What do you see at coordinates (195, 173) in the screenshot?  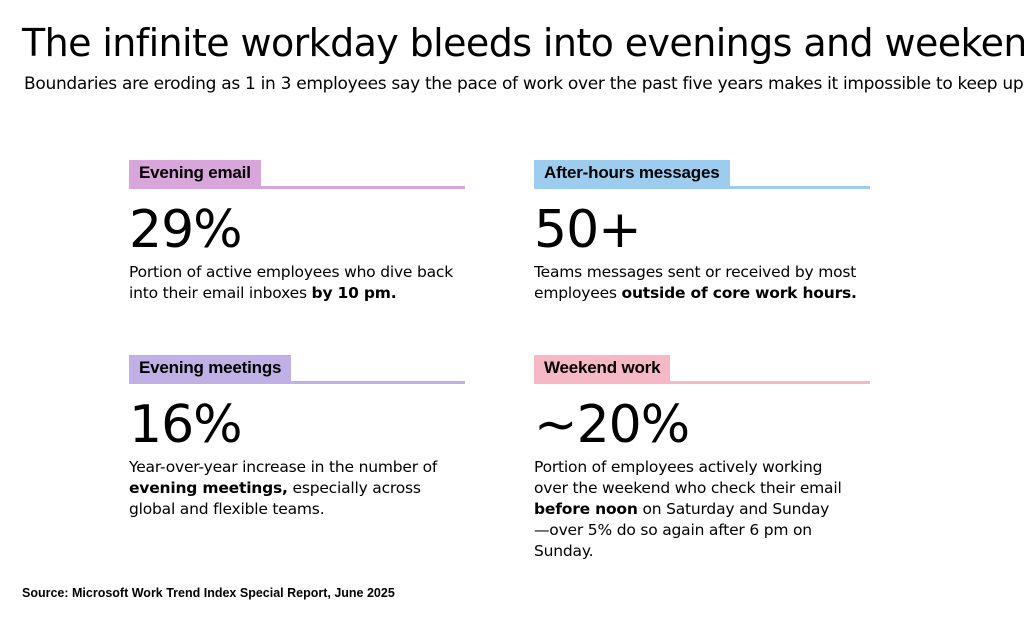 I see `card-tag: Evening email` at bounding box center [195, 173].